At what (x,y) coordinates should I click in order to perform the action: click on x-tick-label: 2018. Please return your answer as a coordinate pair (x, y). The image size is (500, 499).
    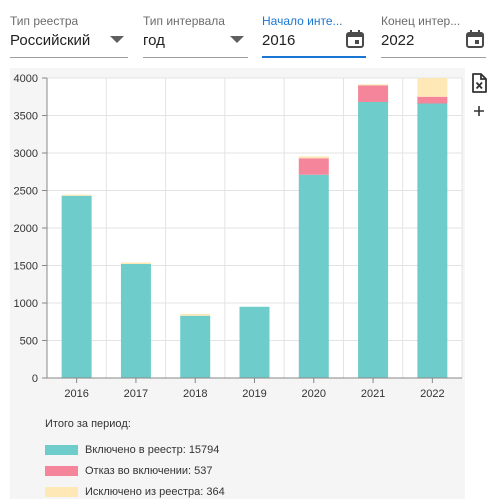
    Looking at the image, I should click on (195, 394).